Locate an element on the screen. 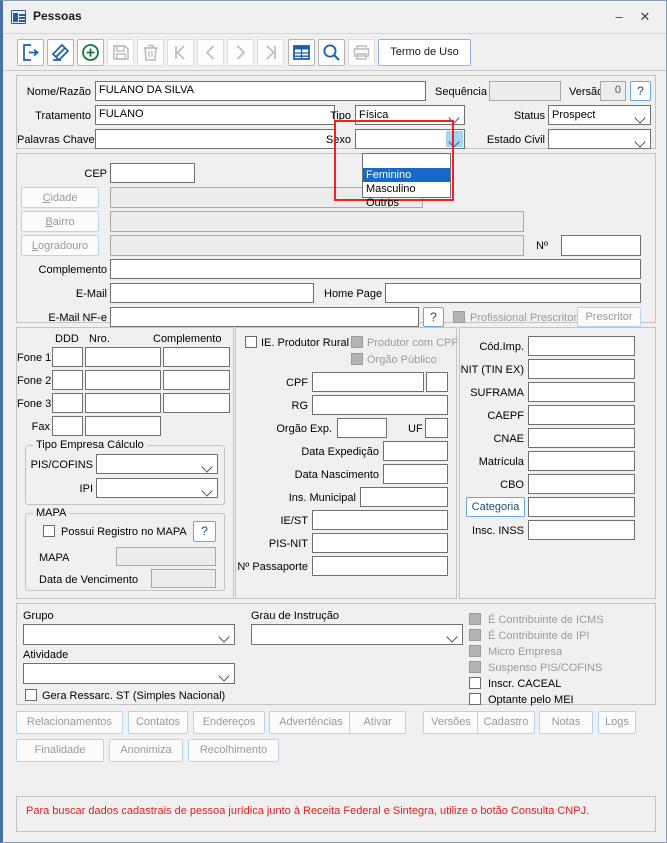 The width and height of the screenshot is (667, 843). possui-registro-mapa-checkbox is located at coordinates (49, 531).